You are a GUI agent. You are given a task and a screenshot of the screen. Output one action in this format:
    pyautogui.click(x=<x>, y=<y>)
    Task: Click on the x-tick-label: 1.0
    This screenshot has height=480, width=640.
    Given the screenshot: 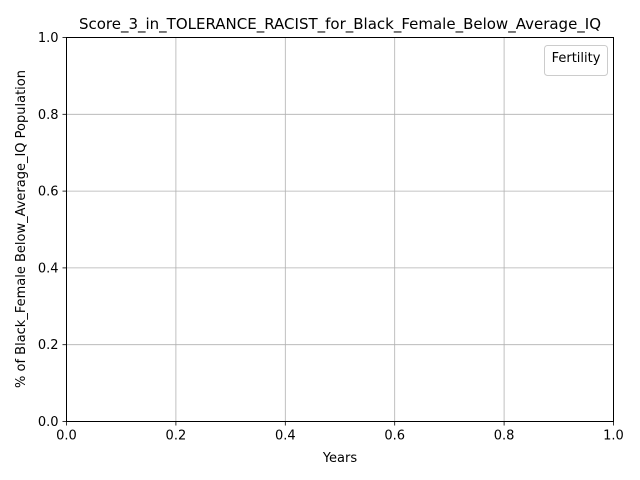 What is the action you would take?
    pyautogui.click(x=613, y=436)
    